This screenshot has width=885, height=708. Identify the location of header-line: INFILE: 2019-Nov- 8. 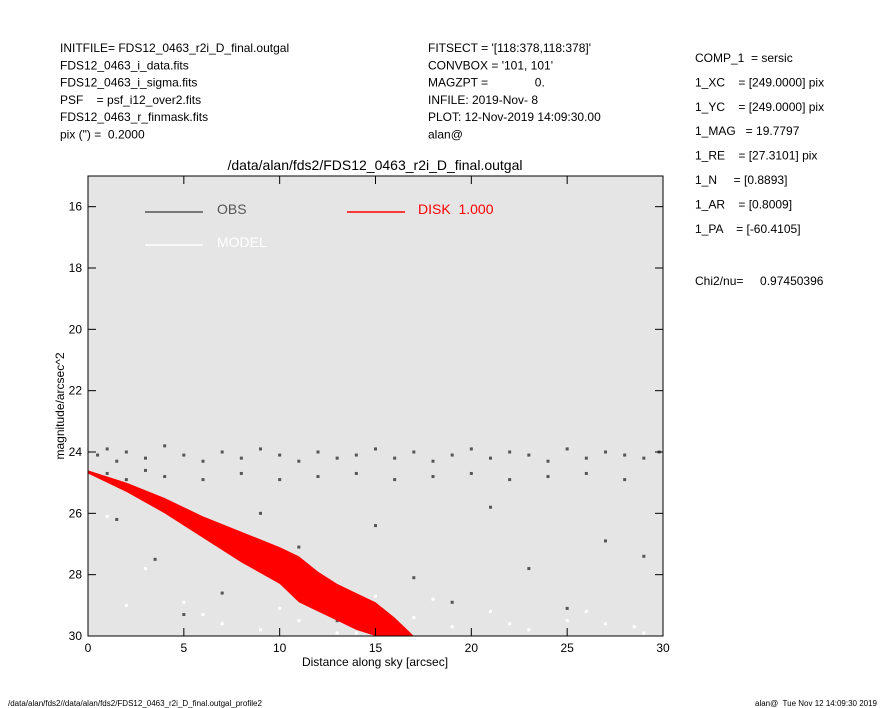
(483, 100).